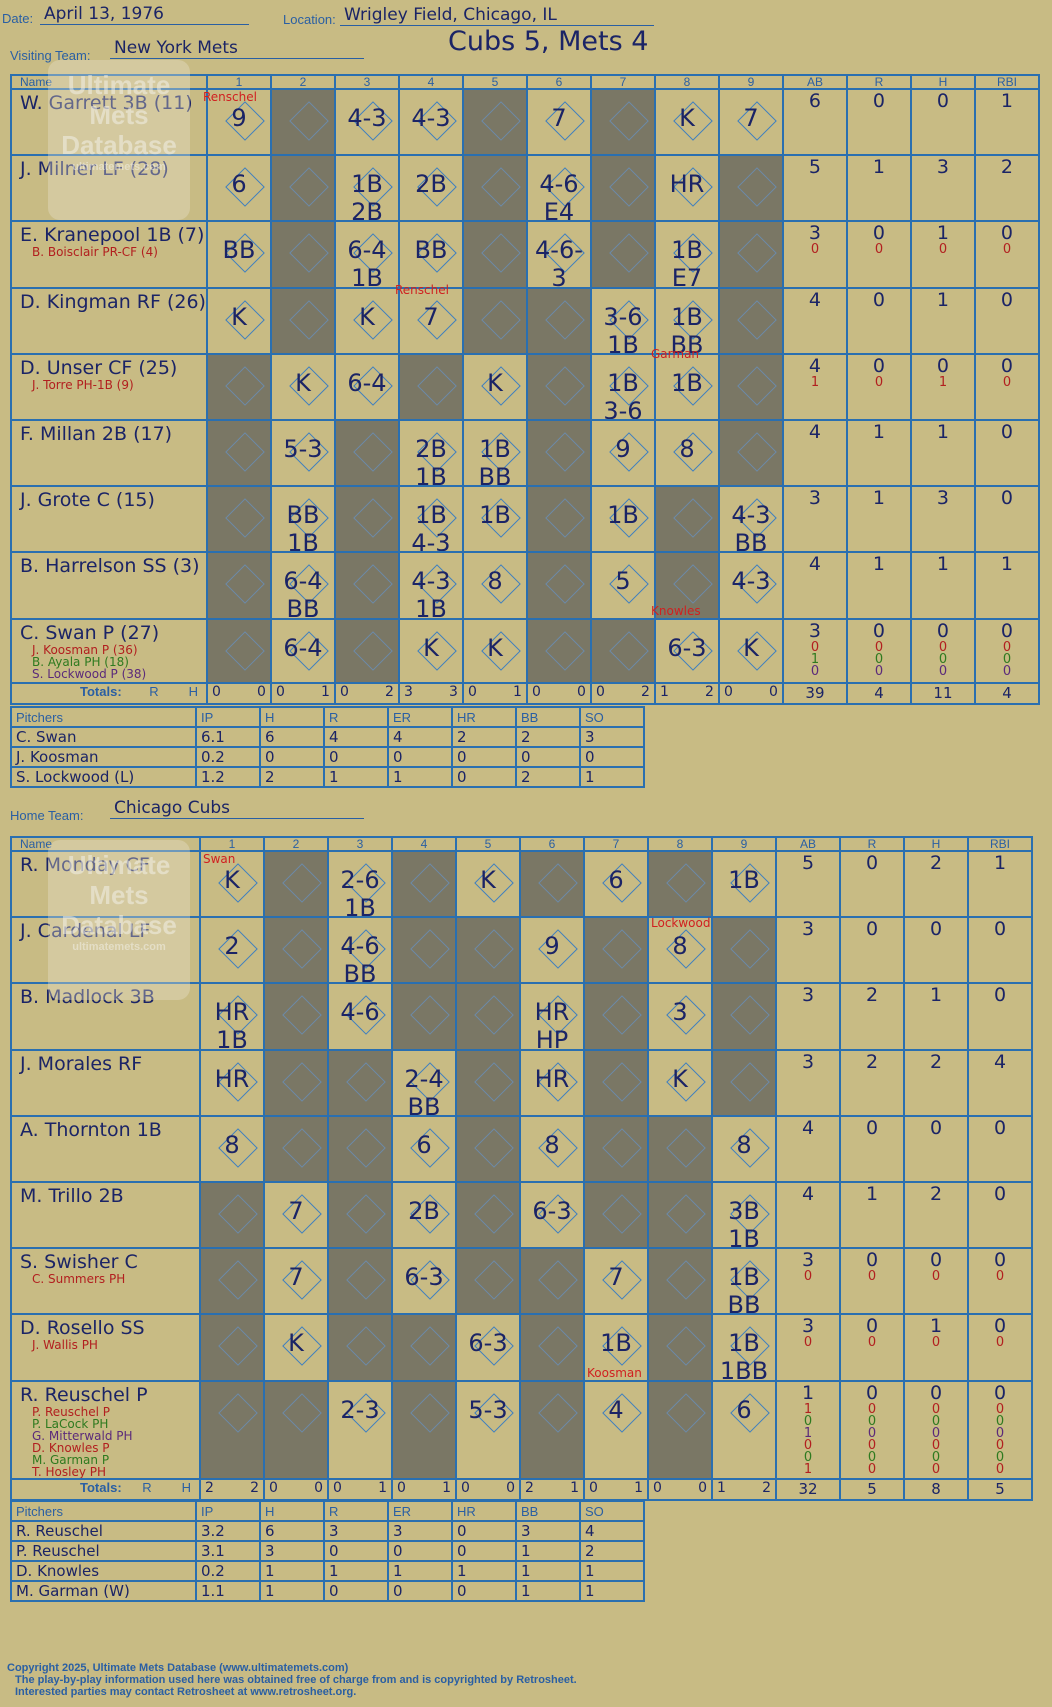  Describe the element at coordinates (751, 527) in the screenshot. I see `at-bat-result: 4-3 BB` at that location.